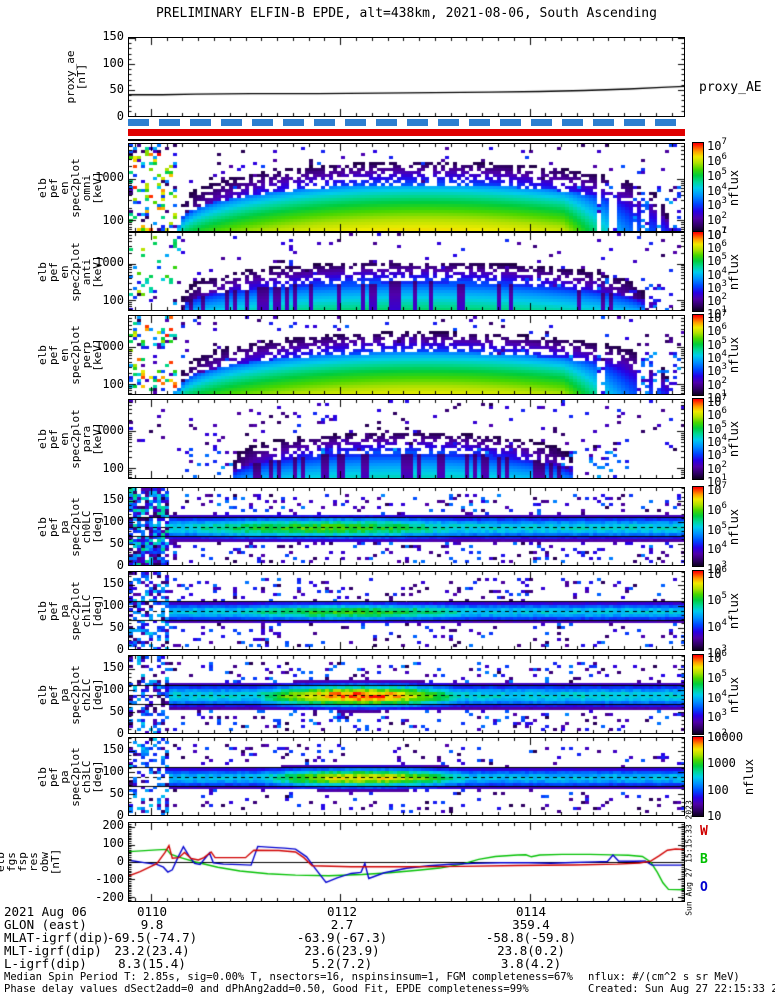 The width and height of the screenshot is (775, 1000). Describe the element at coordinates (31, 862) in the screenshot. I see `ylabel-fgs_obw: elb fgs fsp res obw [nT]` at that location.